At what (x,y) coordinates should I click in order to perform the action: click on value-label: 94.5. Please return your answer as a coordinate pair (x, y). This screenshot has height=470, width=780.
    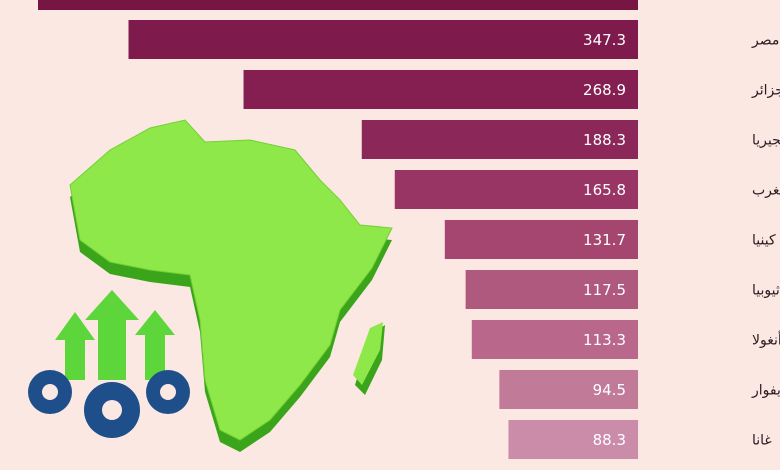
    Looking at the image, I should click on (609, 390).